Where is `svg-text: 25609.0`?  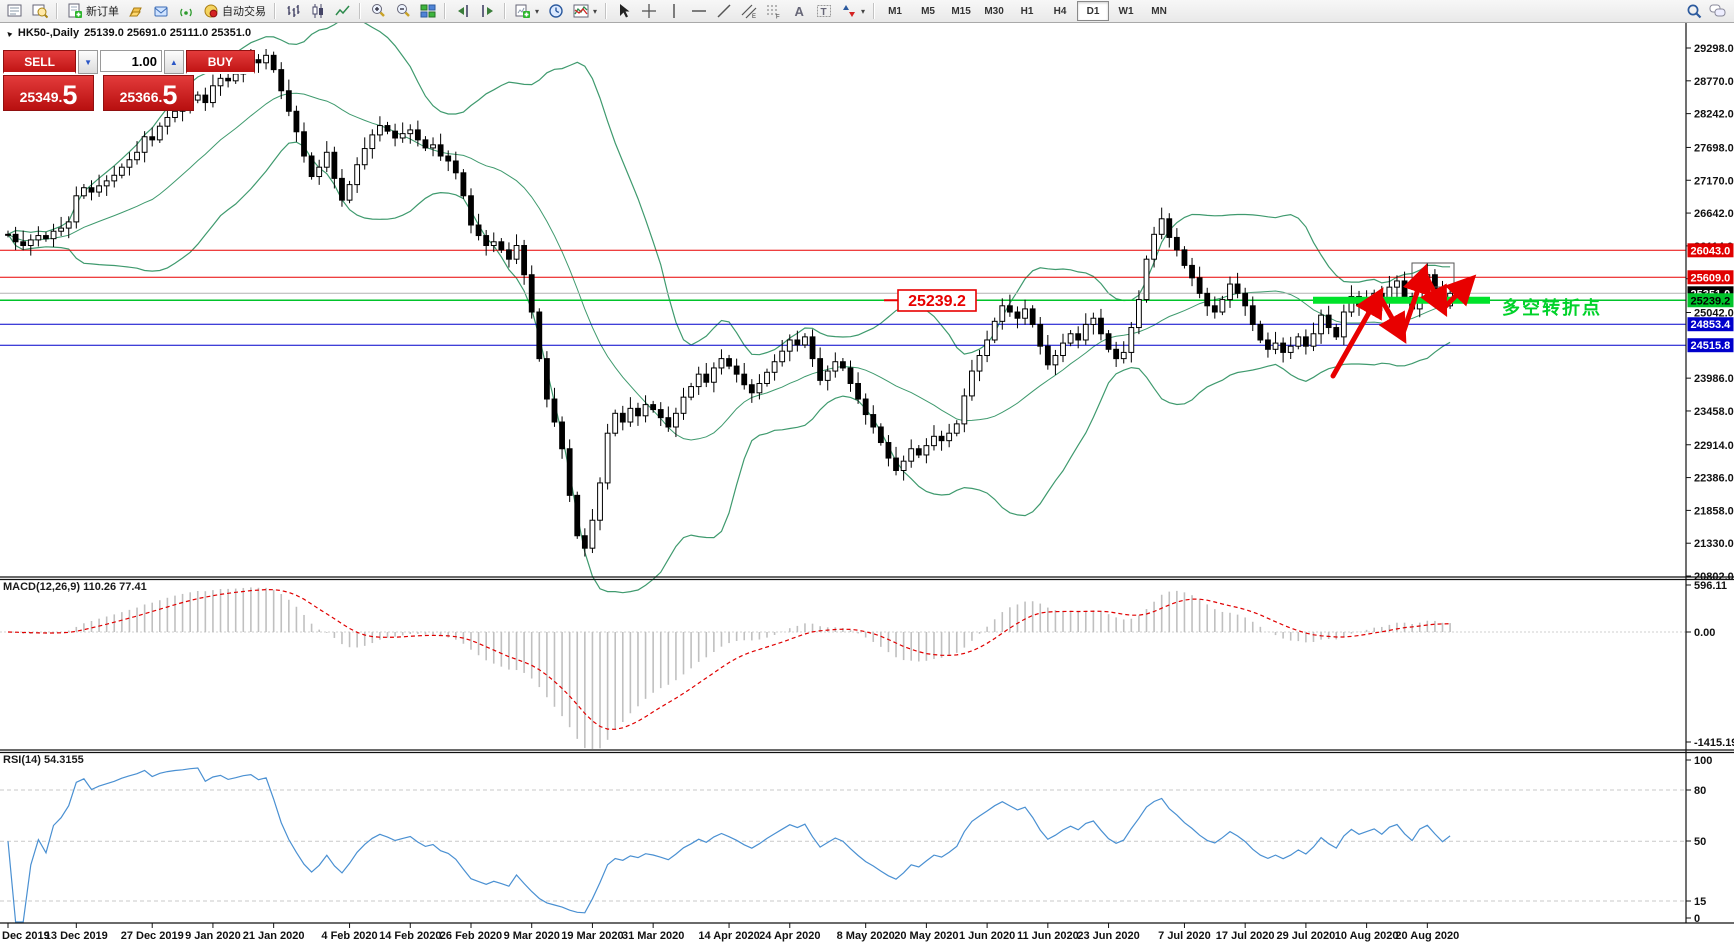
svg-text: 25609.0 is located at coordinates (1711, 278).